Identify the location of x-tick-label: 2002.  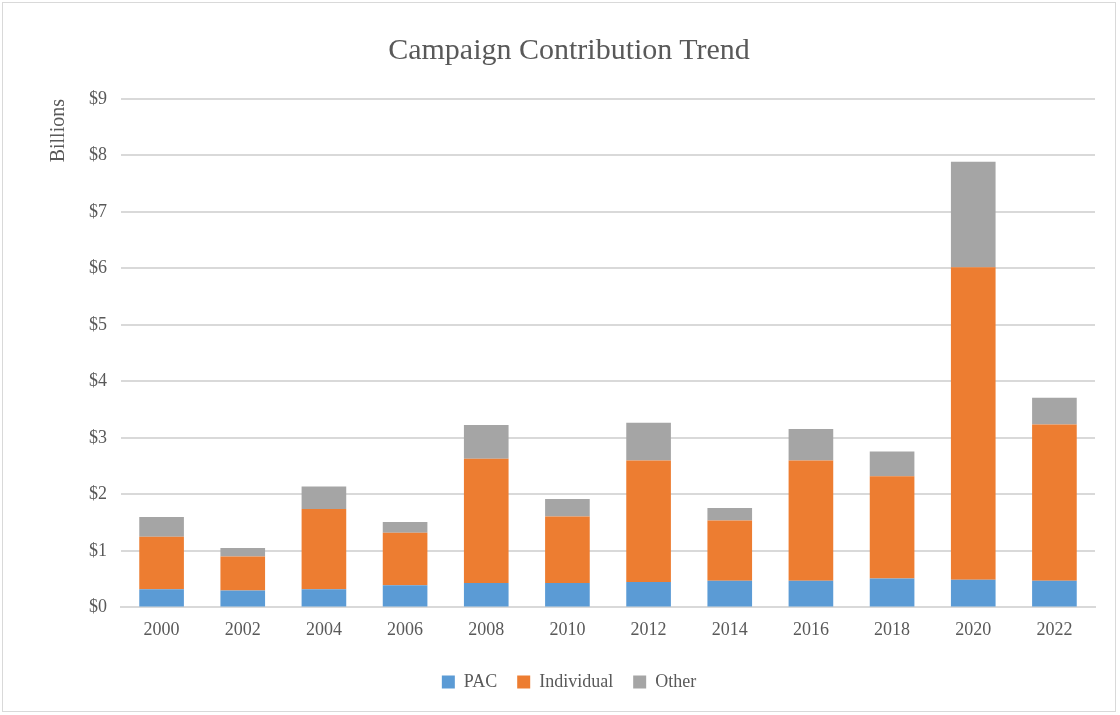
(242, 628).